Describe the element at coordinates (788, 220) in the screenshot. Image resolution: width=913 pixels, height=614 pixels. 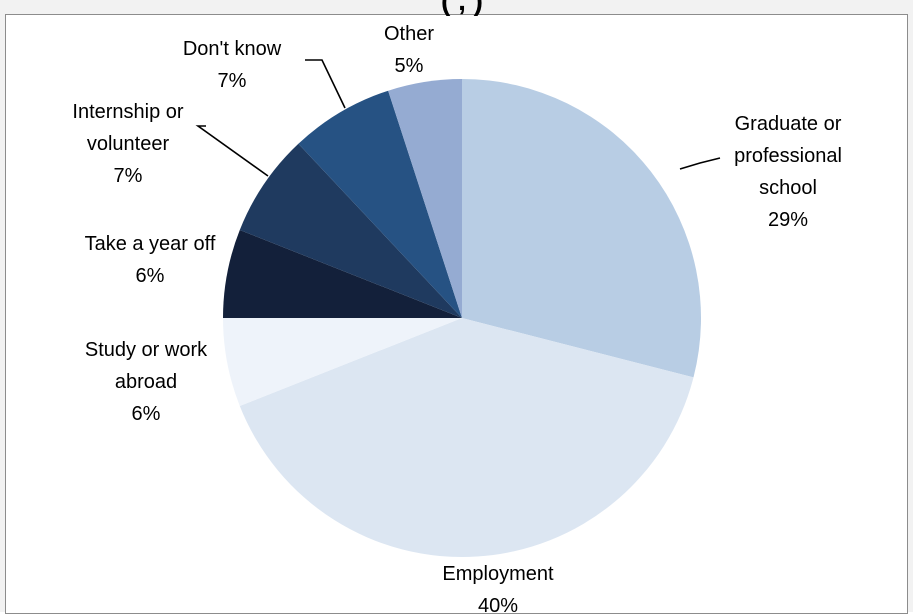
I see `slice-value-label: 29%` at that location.